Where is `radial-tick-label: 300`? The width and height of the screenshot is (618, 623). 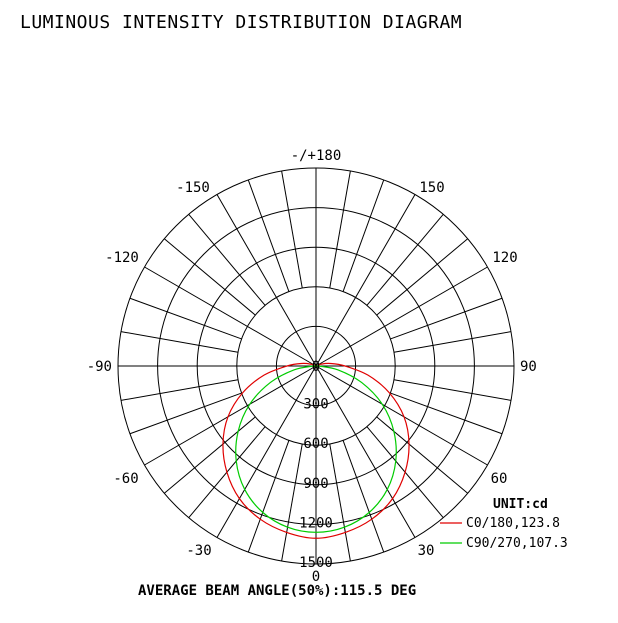 radial-tick-label: 300 is located at coordinates (315, 405).